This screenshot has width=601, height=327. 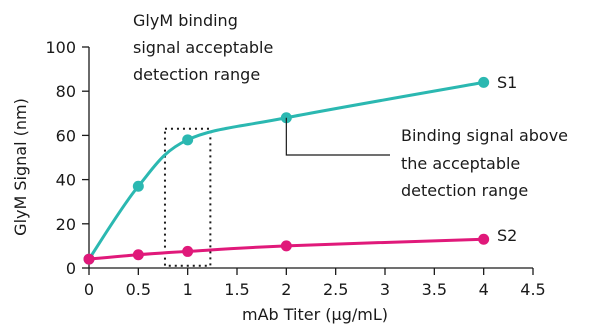 What do you see at coordinates (484, 135) in the screenshot?
I see `annotation-above-line-1: Binding signal above` at bounding box center [484, 135].